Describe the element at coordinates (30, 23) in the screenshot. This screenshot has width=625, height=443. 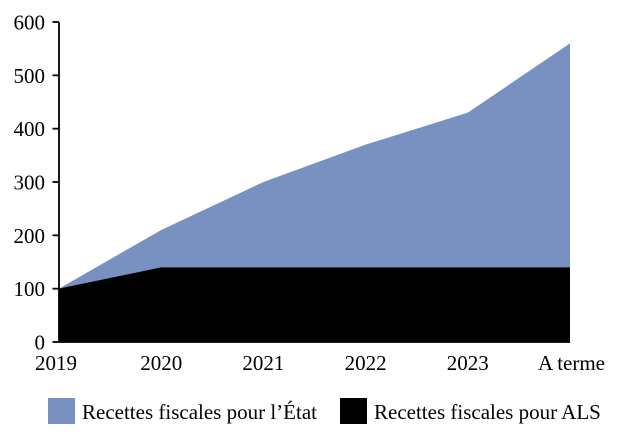
I see `y-tick-label: 600` at that location.